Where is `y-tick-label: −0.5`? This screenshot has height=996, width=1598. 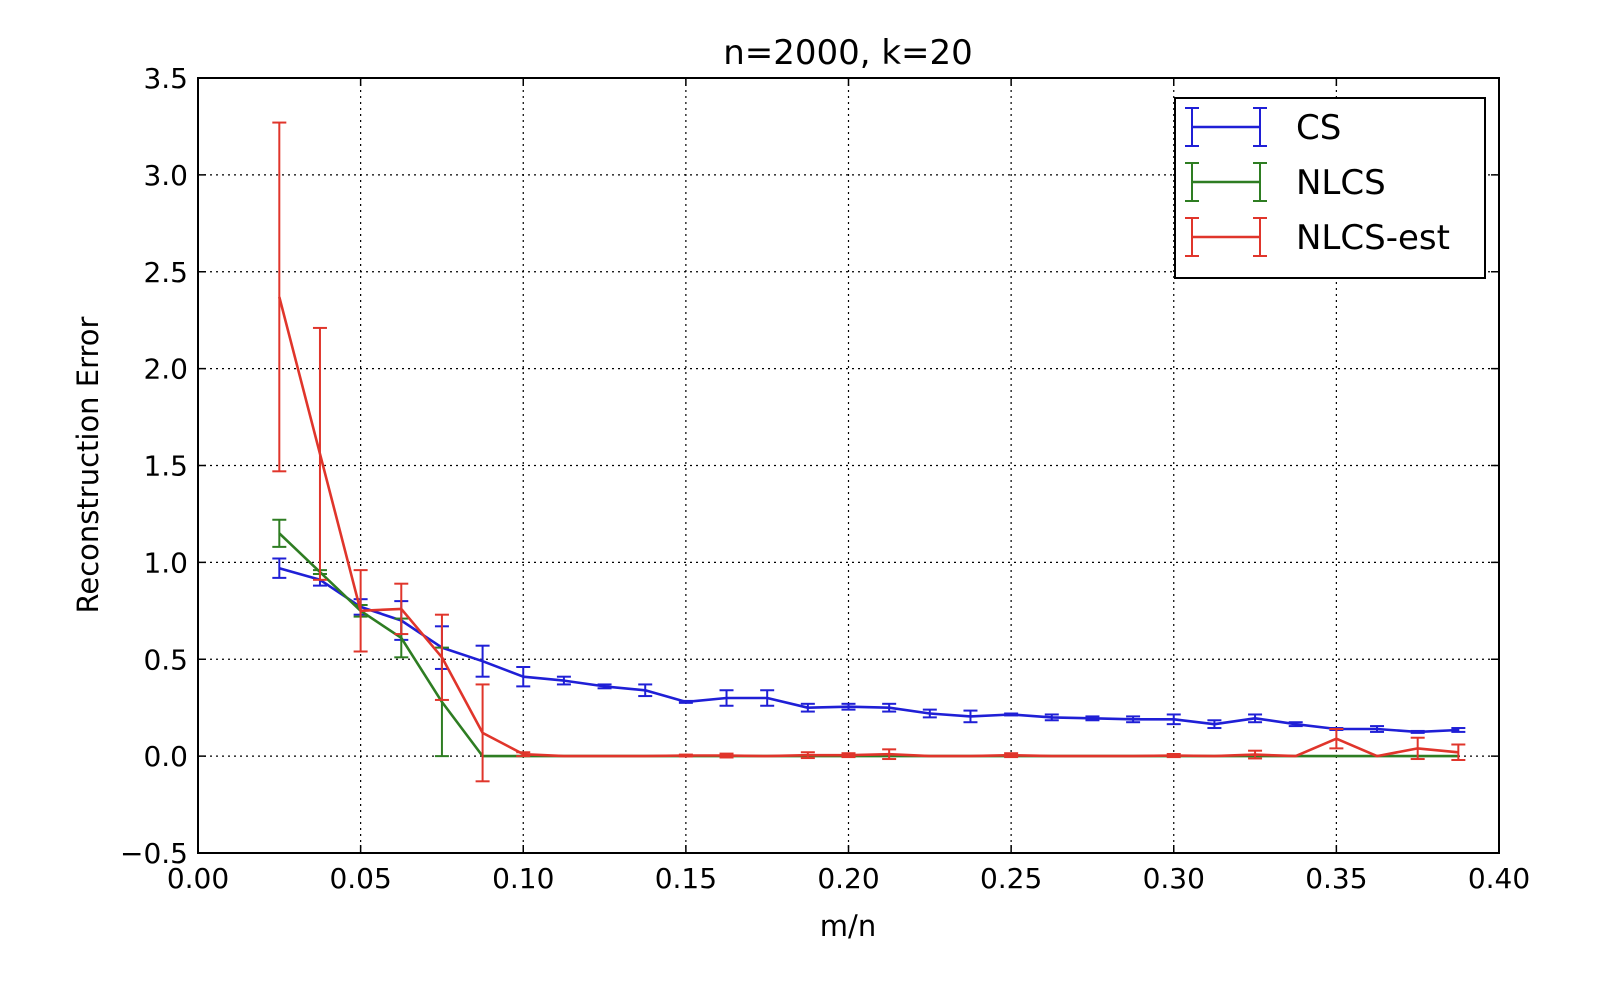
y-tick-label: −0.5 is located at coordinates (154, 853).